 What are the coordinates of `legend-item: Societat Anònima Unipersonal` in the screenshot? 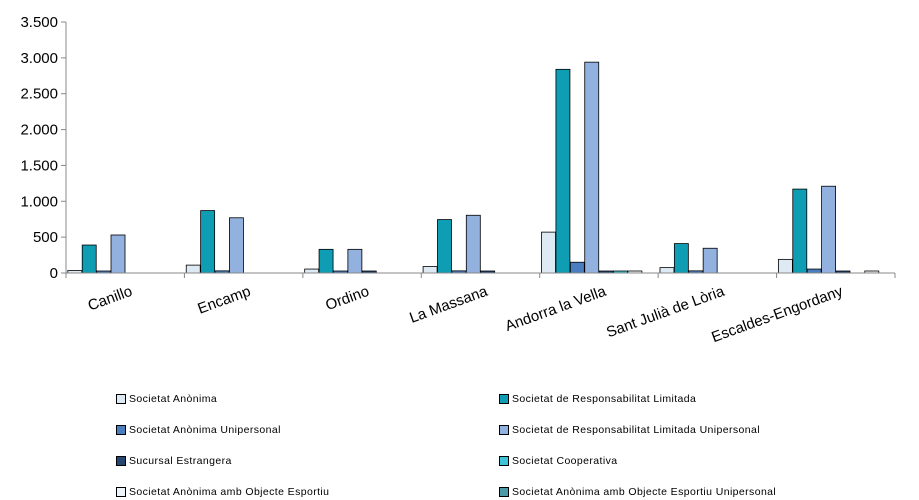 It's located at (198, 430).